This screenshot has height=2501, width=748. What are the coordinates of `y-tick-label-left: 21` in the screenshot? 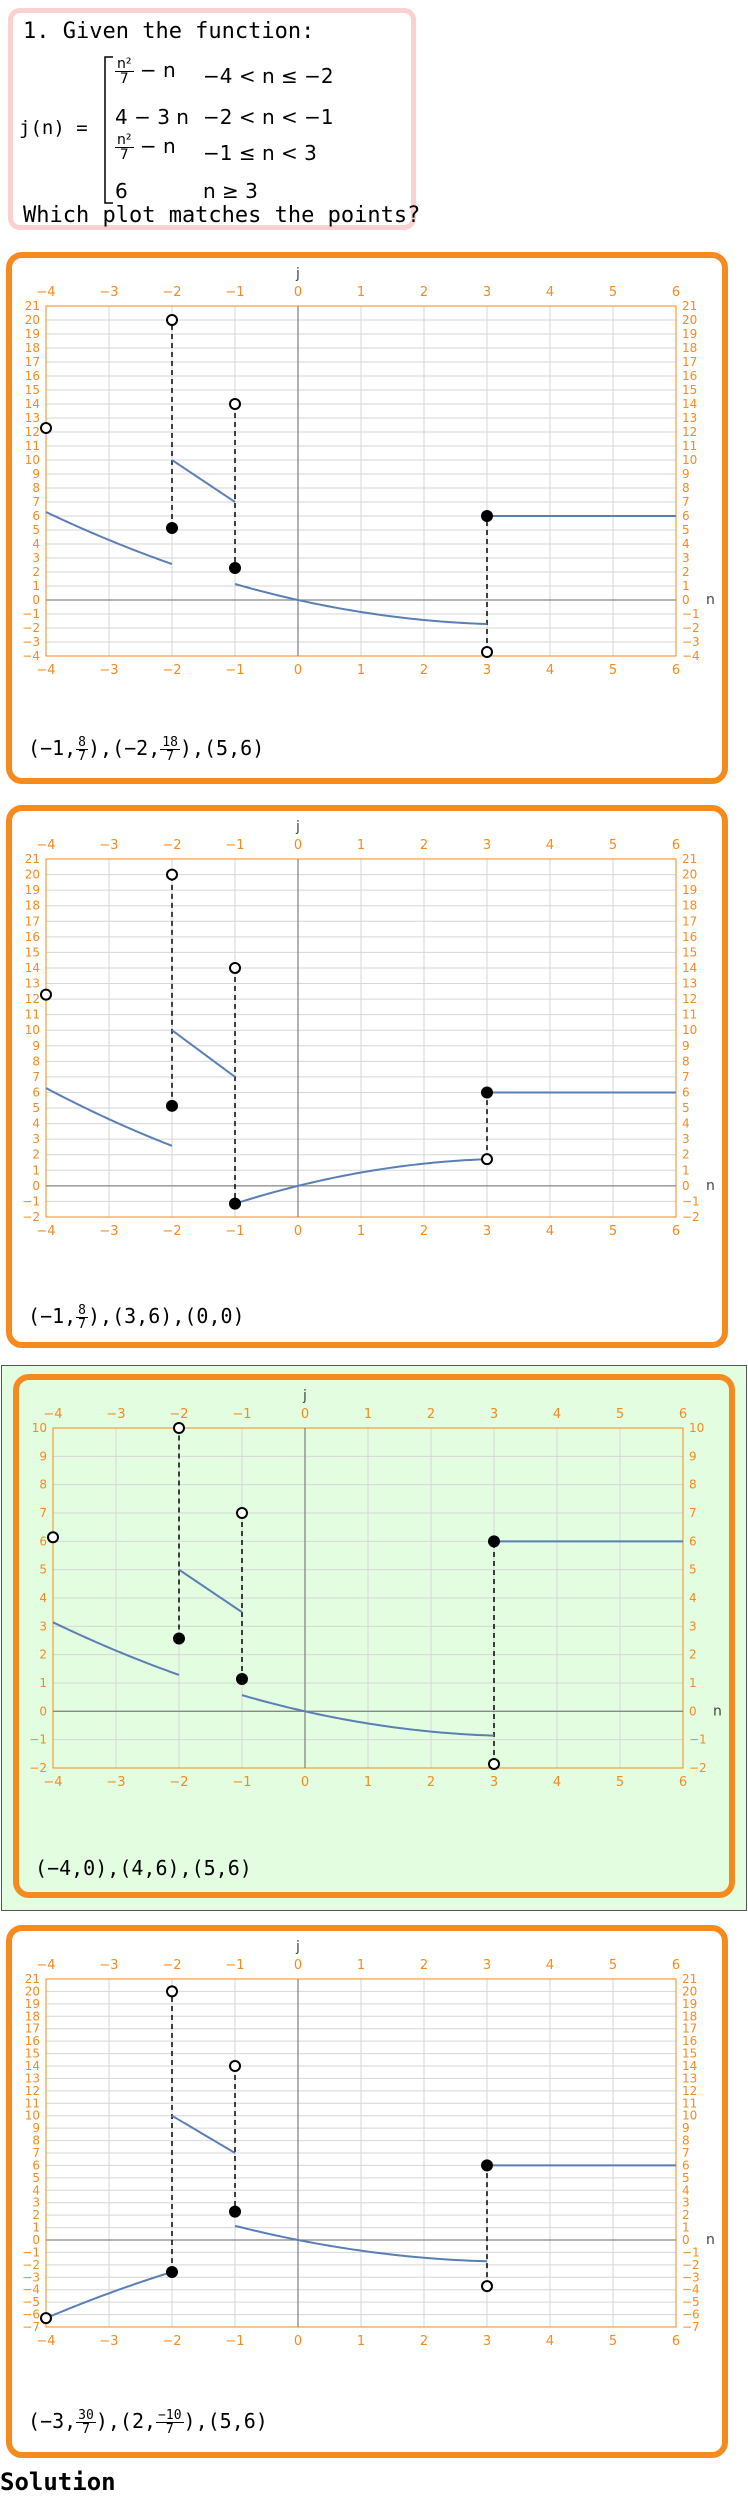 It's located at (32, 1979).